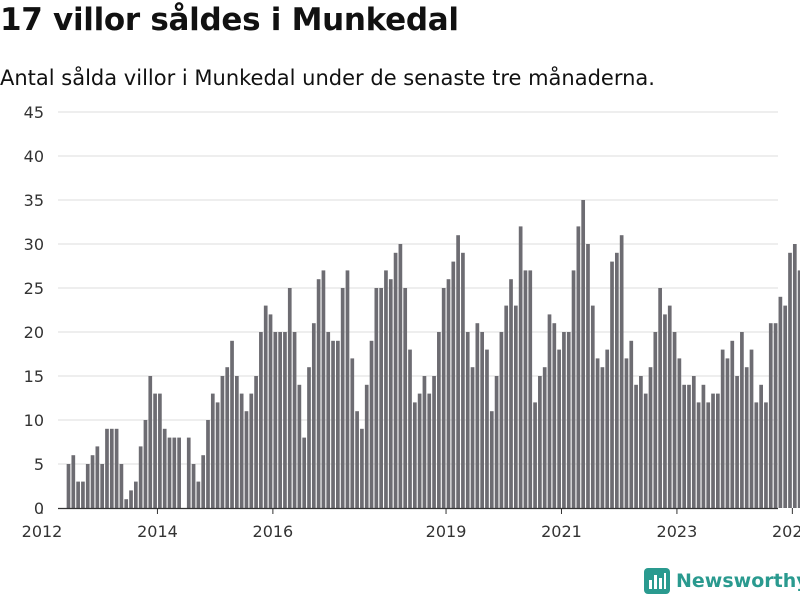  Describe the element at coordinates (34, 112) in the screenshot. I see `y-tick-label: 45` at that location.